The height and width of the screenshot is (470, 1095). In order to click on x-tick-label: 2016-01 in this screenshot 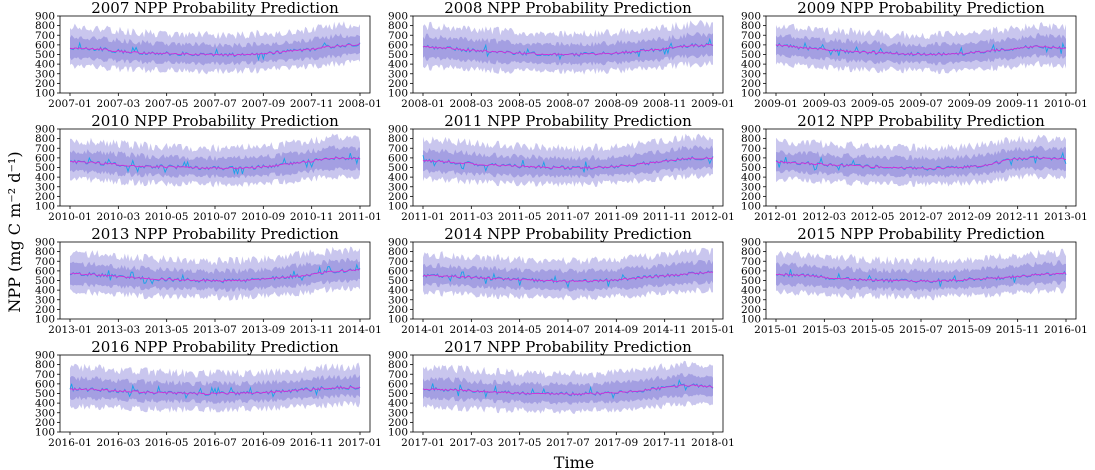, I will do `click(1066, 330)`.